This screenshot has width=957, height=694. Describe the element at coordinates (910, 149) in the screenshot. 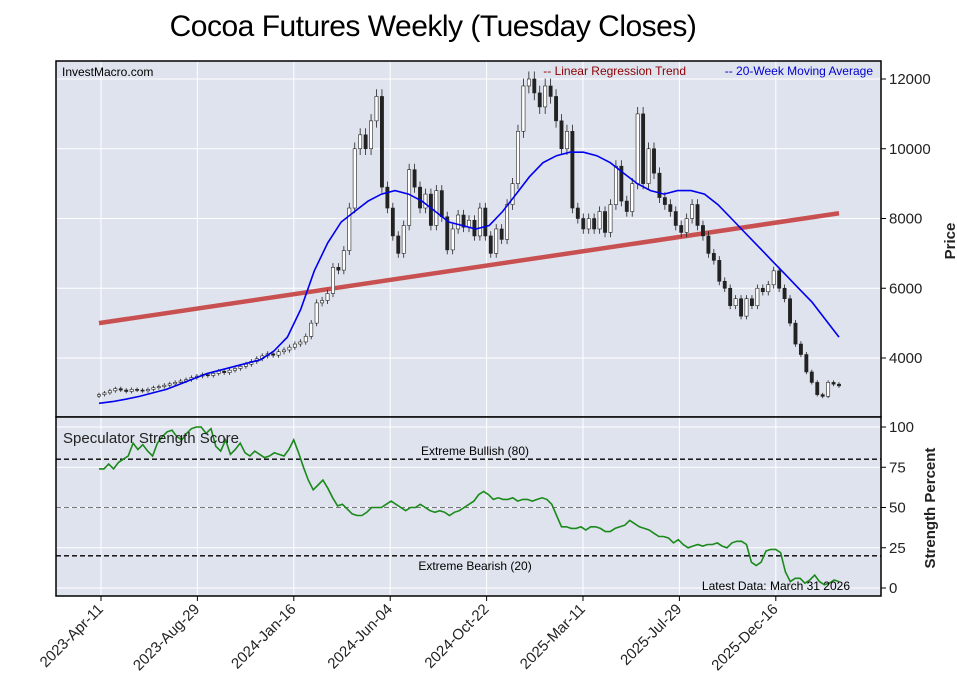

I see `price-tick-label: 10000` at that location.